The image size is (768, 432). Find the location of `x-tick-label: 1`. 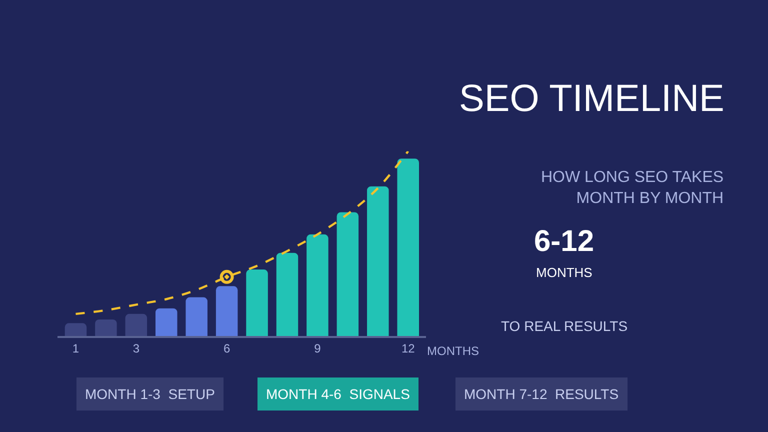

x-tick-label: 1 is located at coordinates (76, 348).